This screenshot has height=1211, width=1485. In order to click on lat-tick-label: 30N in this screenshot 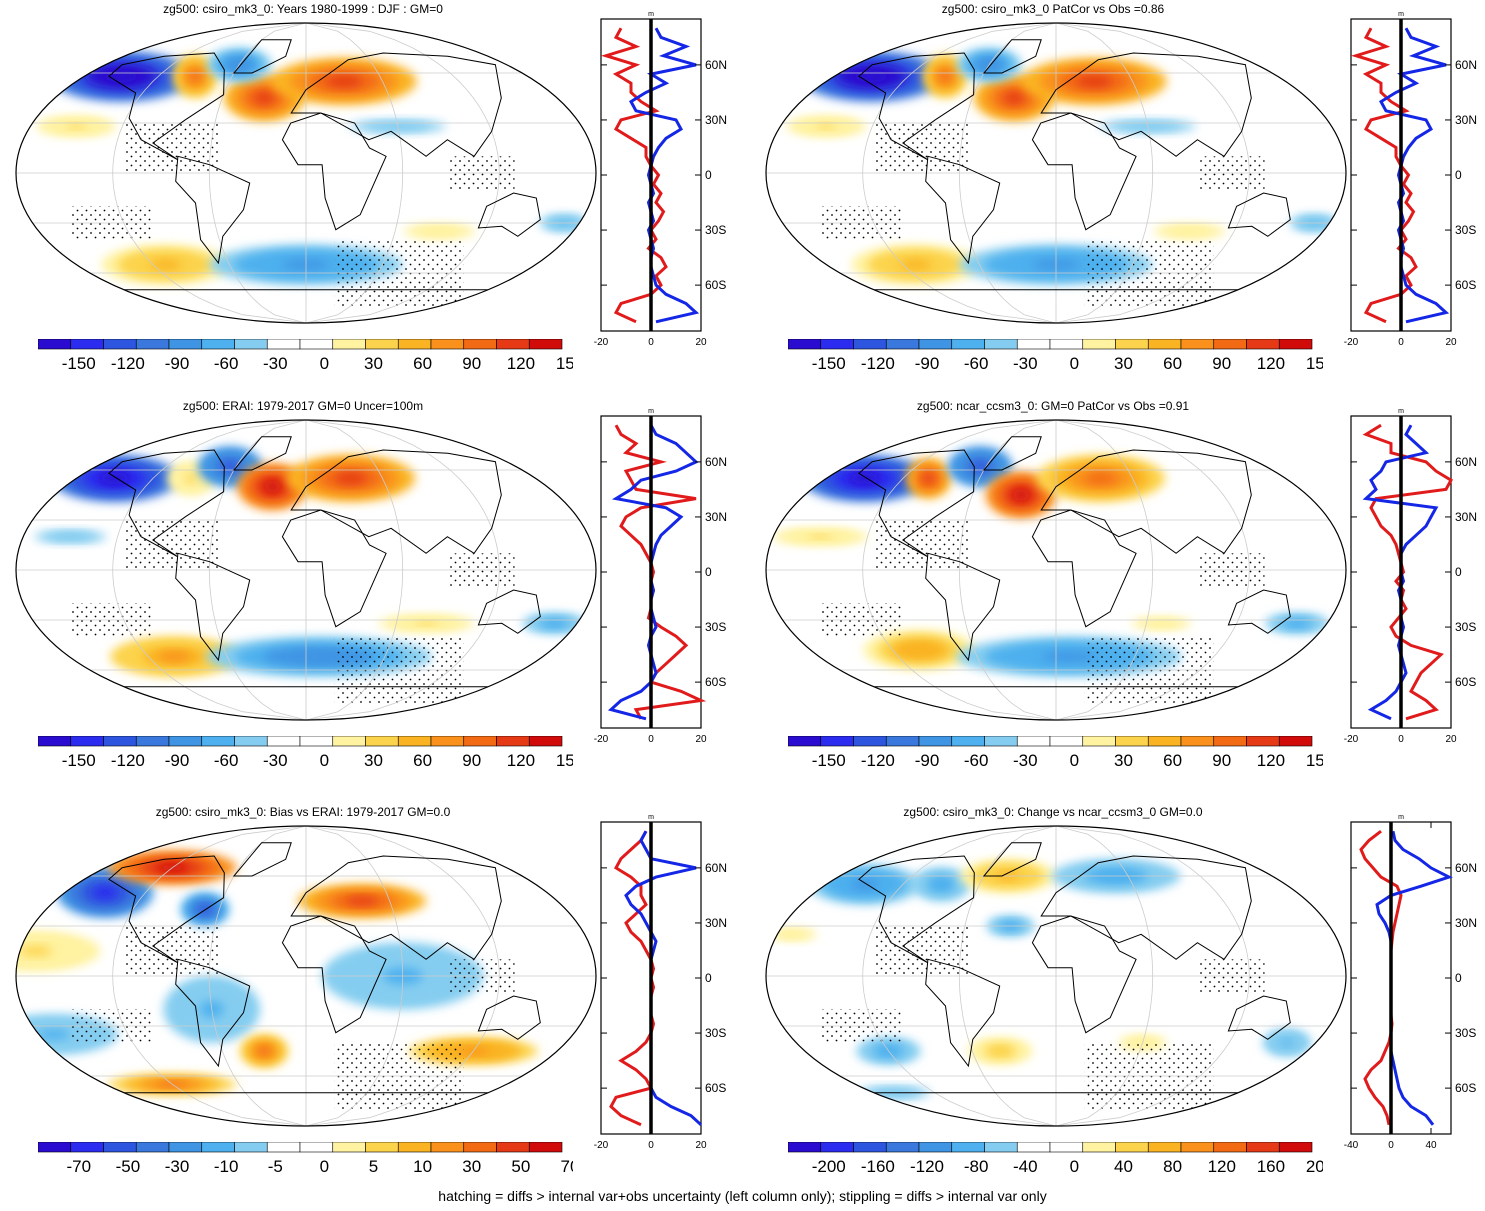, I will do `click(1466, 517)`.